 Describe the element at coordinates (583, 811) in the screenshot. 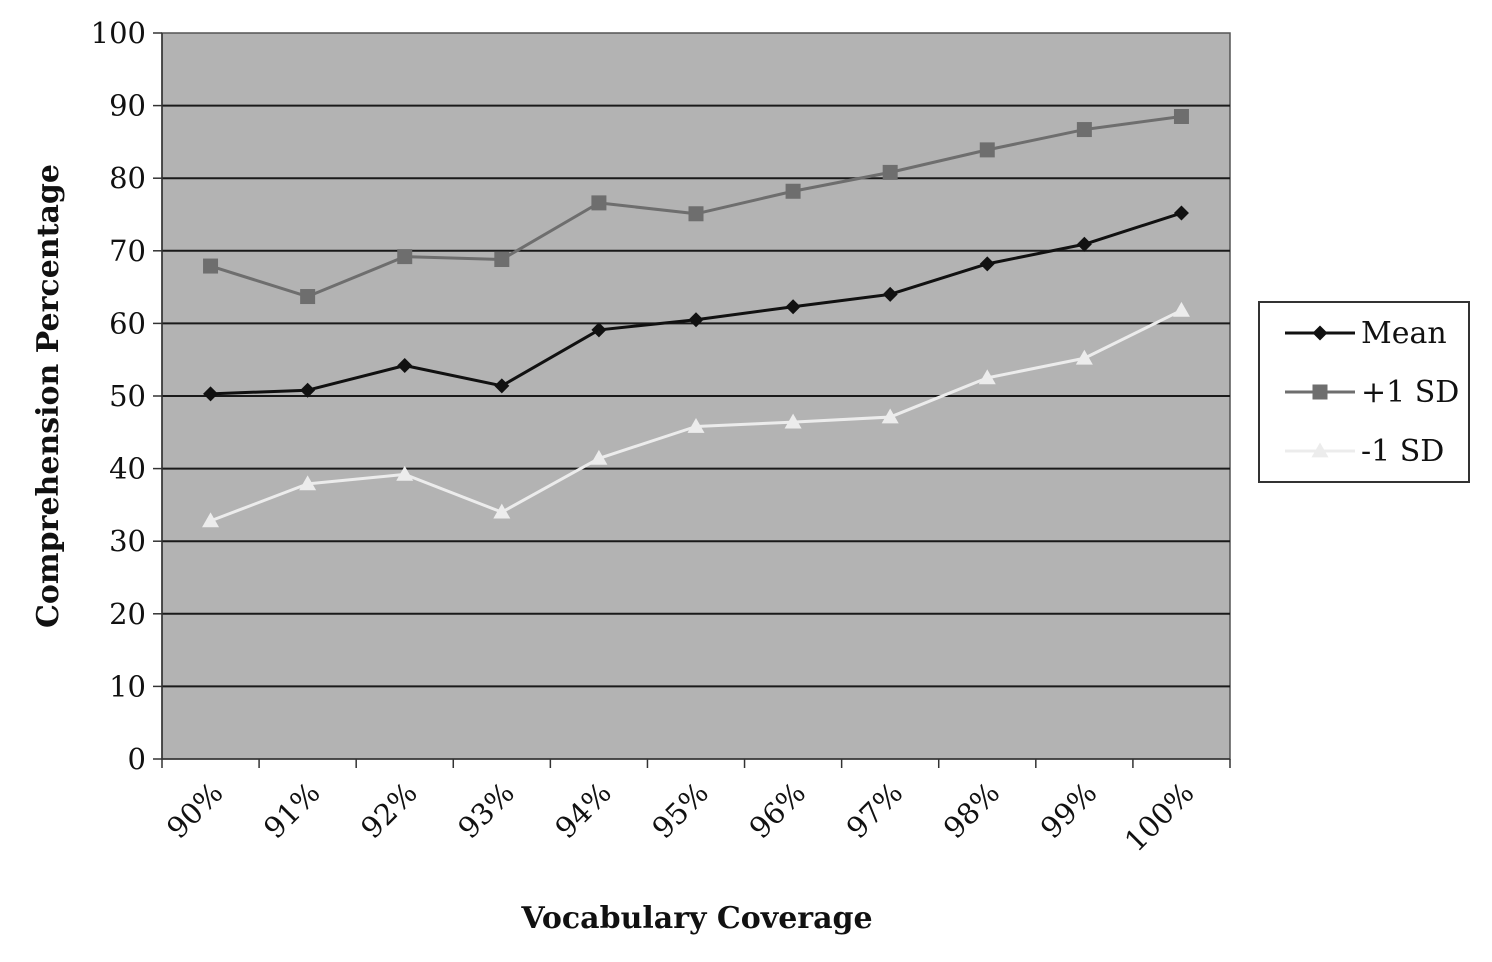

I see `x-tick-label: 94%` at that location.